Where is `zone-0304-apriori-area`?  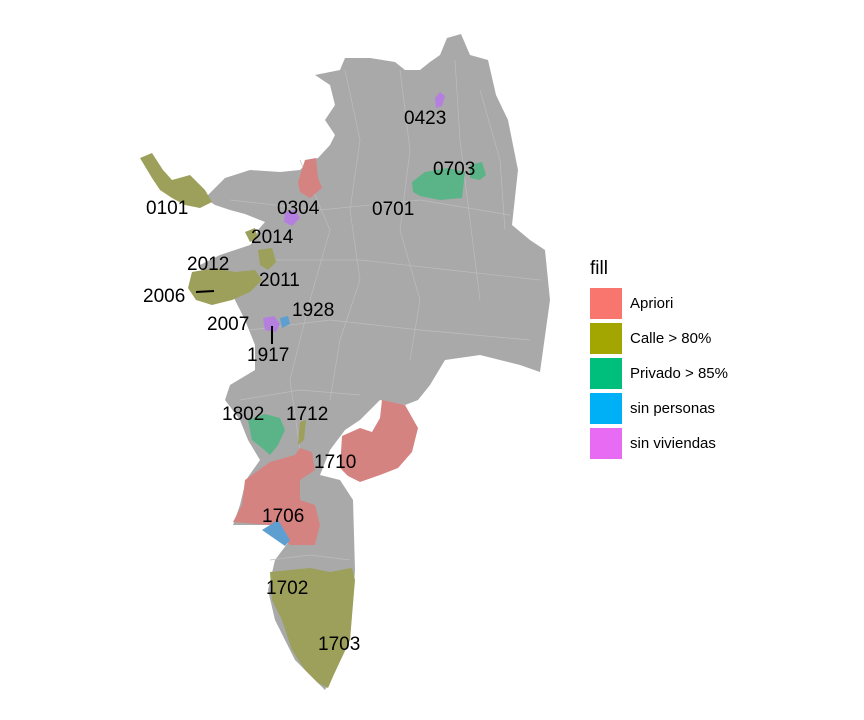 zone-0304-apriori-area is located at coordinates (310, 178).